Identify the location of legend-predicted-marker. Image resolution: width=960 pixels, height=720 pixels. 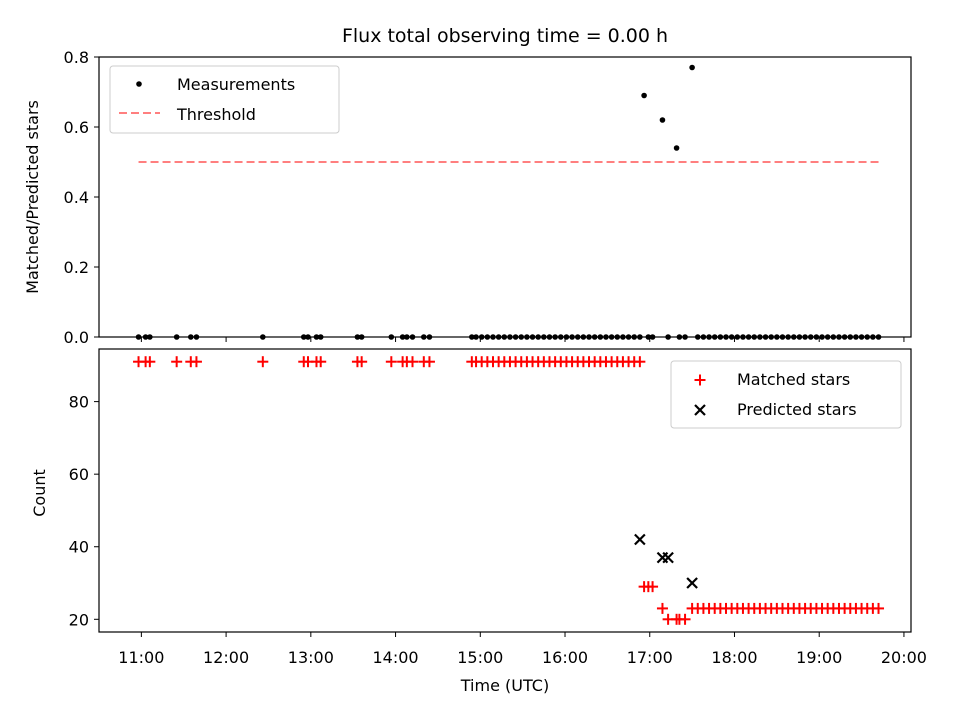
(700, 410).